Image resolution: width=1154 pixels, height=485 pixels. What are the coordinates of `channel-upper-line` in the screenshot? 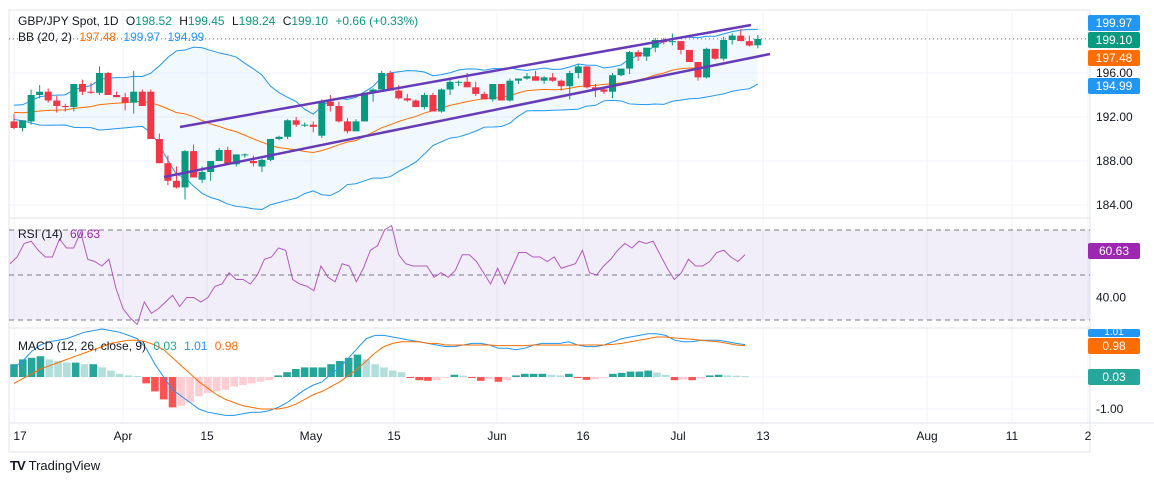 It's located at (465, 76).